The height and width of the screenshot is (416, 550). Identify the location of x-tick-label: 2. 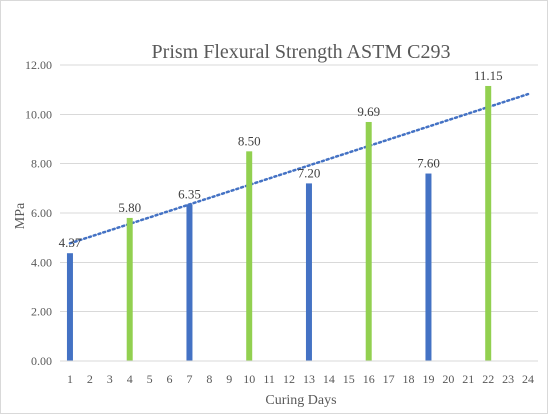
(90, 379).